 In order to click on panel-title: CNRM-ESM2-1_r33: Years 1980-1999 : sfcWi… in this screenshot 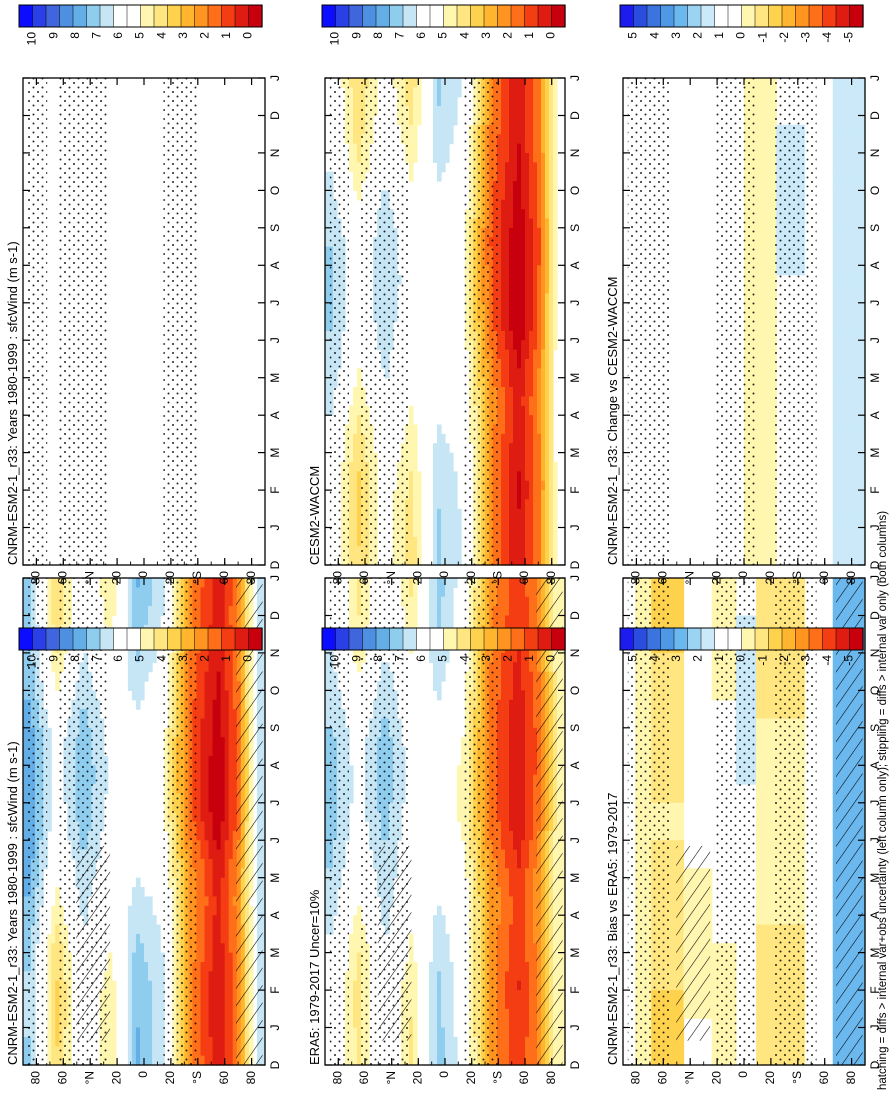, I will do `click(12, 903)`.